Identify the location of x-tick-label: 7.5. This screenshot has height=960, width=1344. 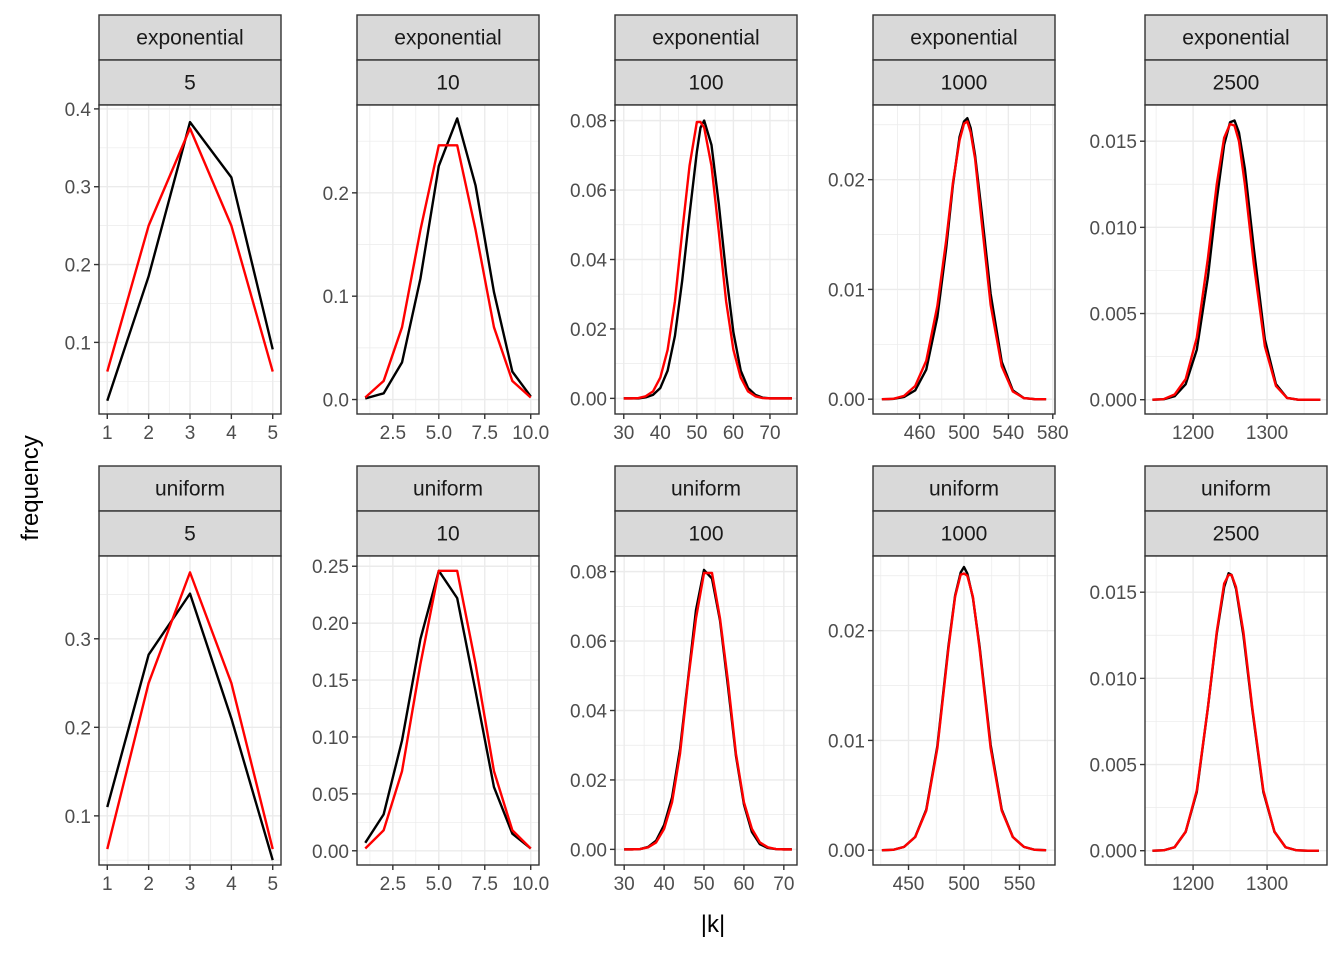
(485, 433).